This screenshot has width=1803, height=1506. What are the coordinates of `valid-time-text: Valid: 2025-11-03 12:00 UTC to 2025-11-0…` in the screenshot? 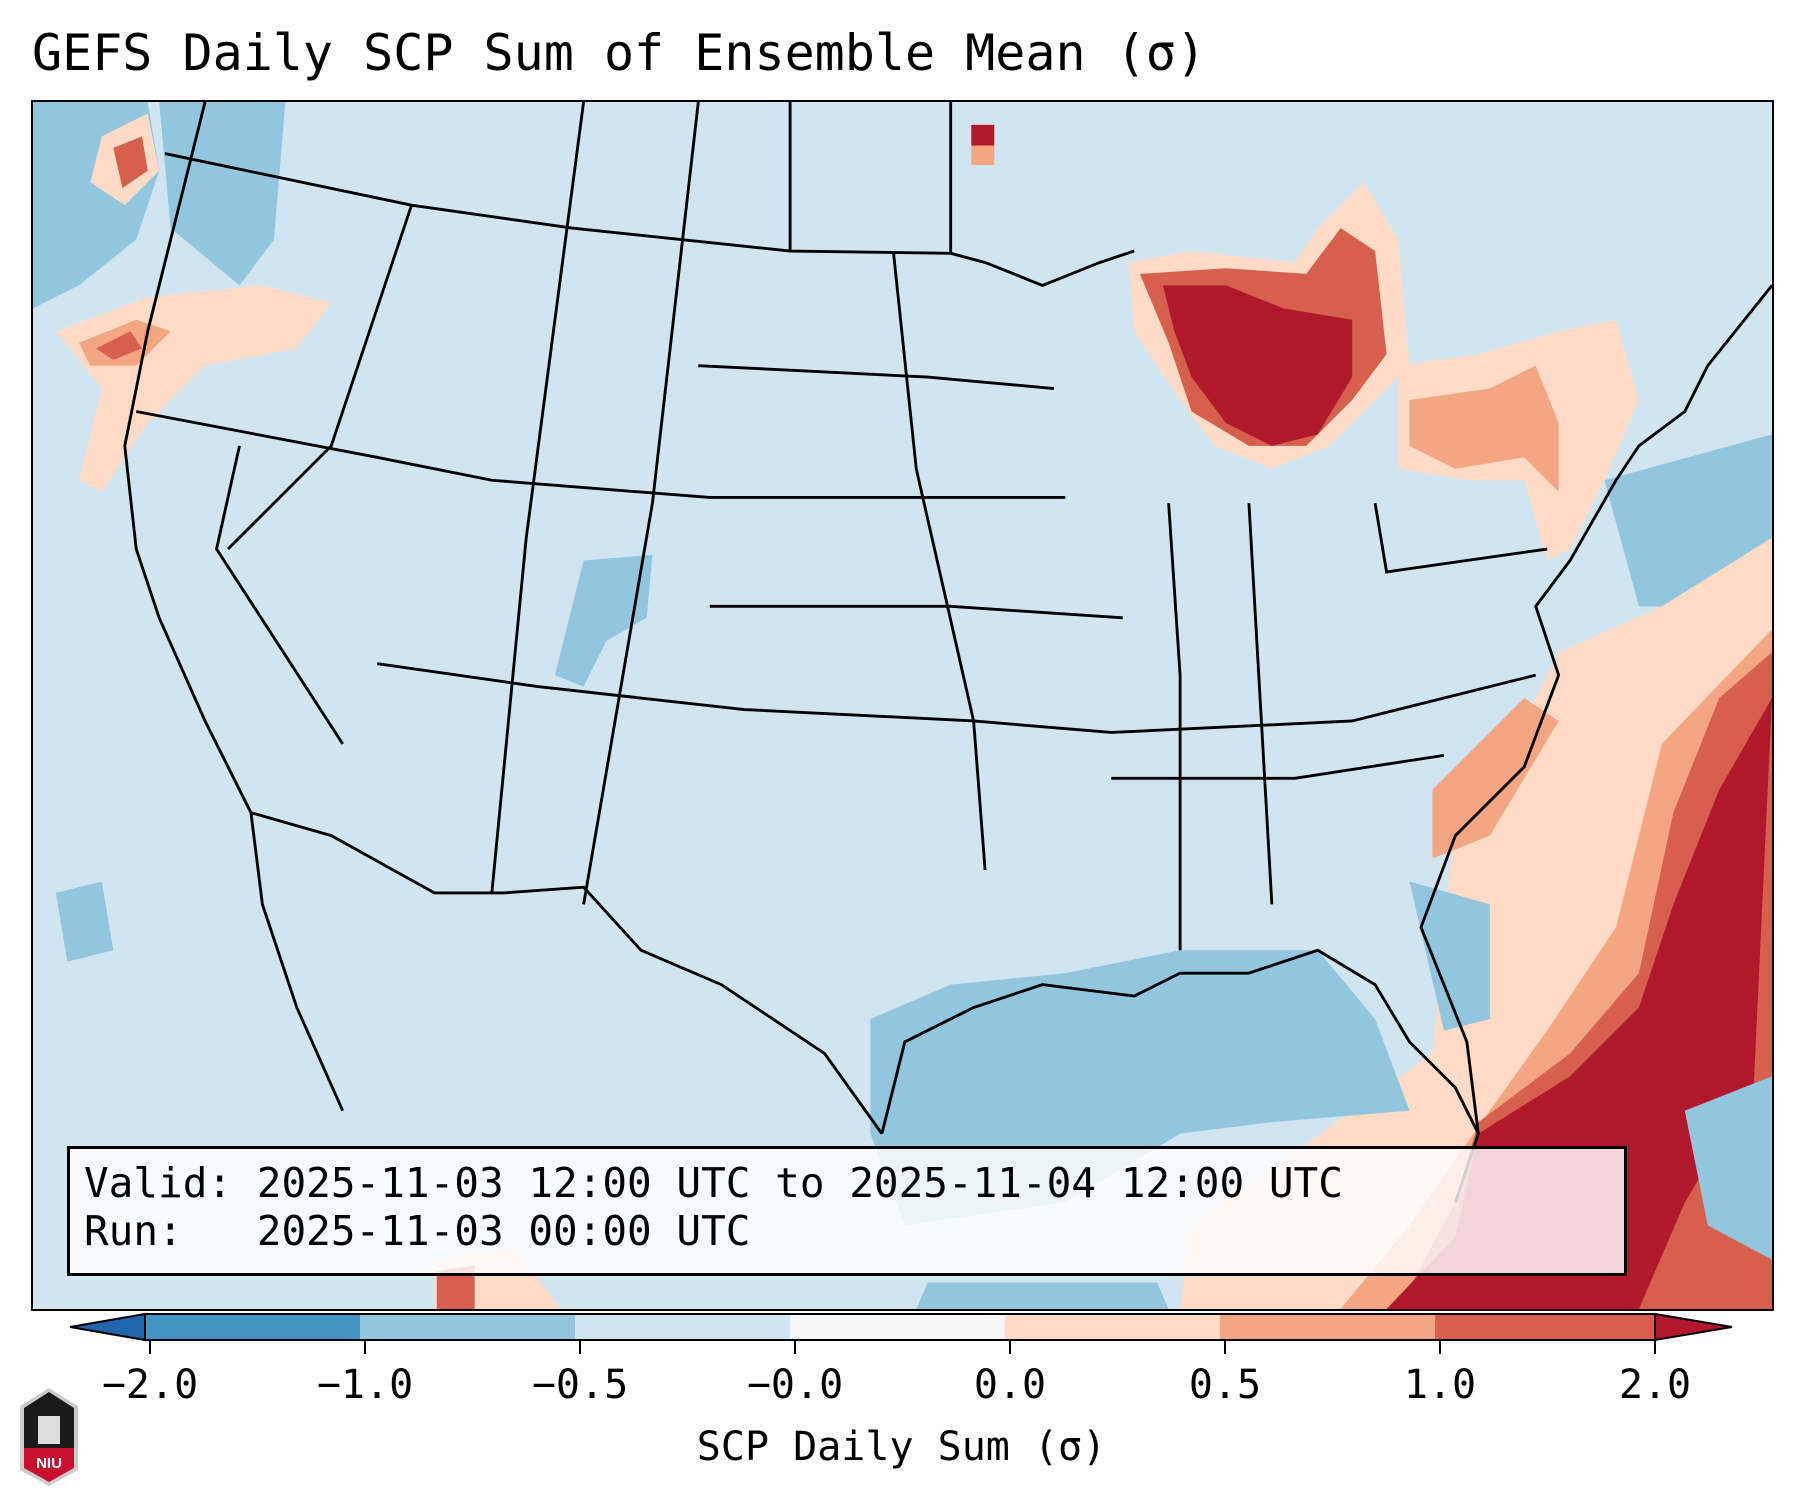 It's located at (713, 1183).